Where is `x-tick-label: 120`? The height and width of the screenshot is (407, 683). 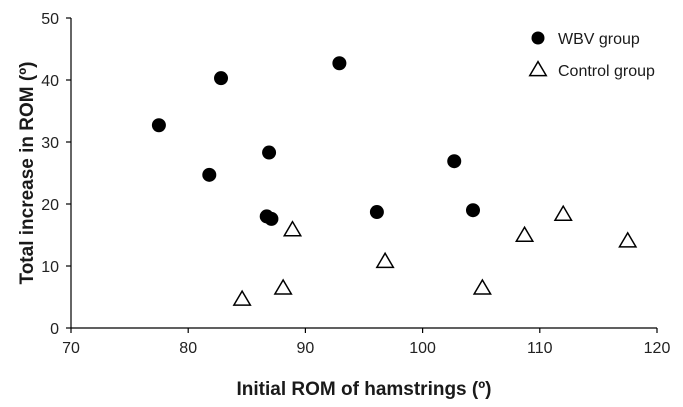 x-tick-label: 120 is located at coordinates (657, 348).